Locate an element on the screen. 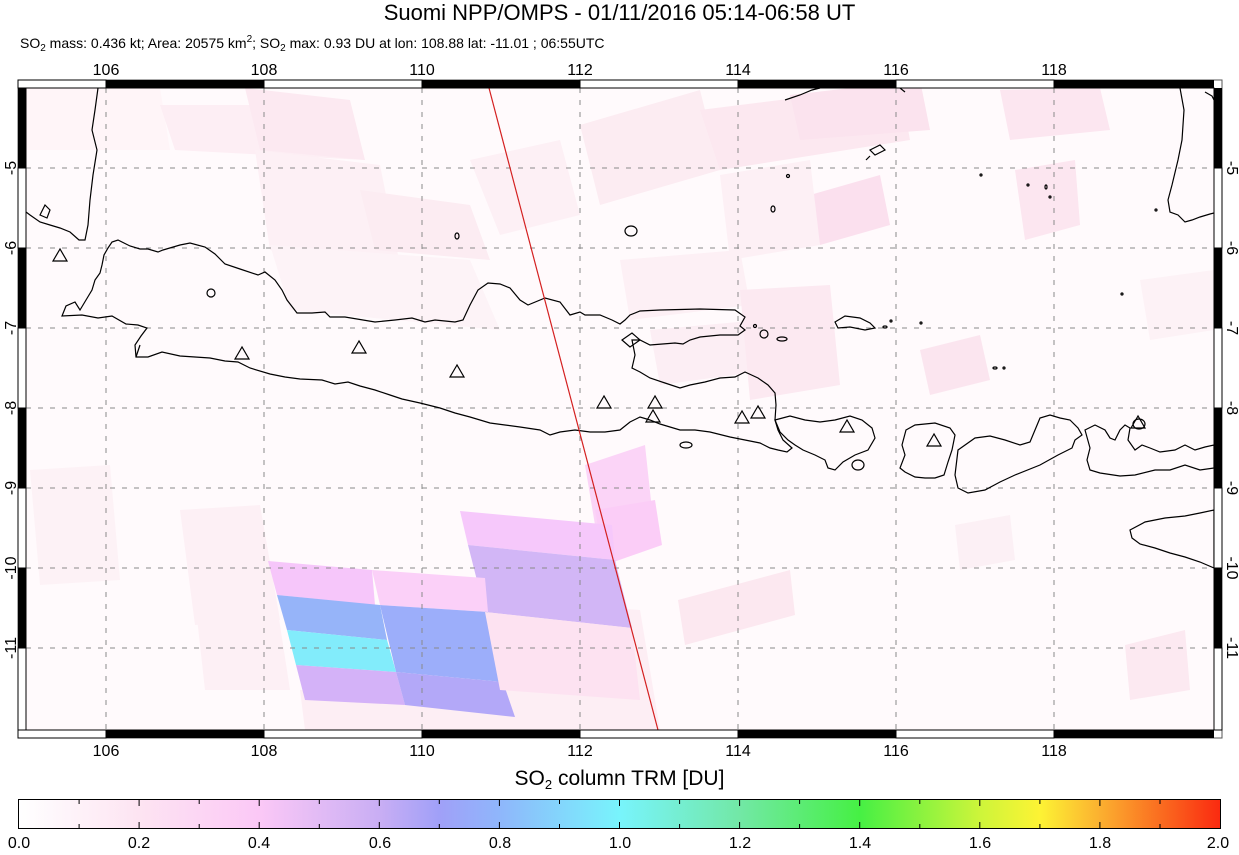  stats-mass-text: mass: 0.436 kt; Area: 20575 km is located at coordinates (146, 43).